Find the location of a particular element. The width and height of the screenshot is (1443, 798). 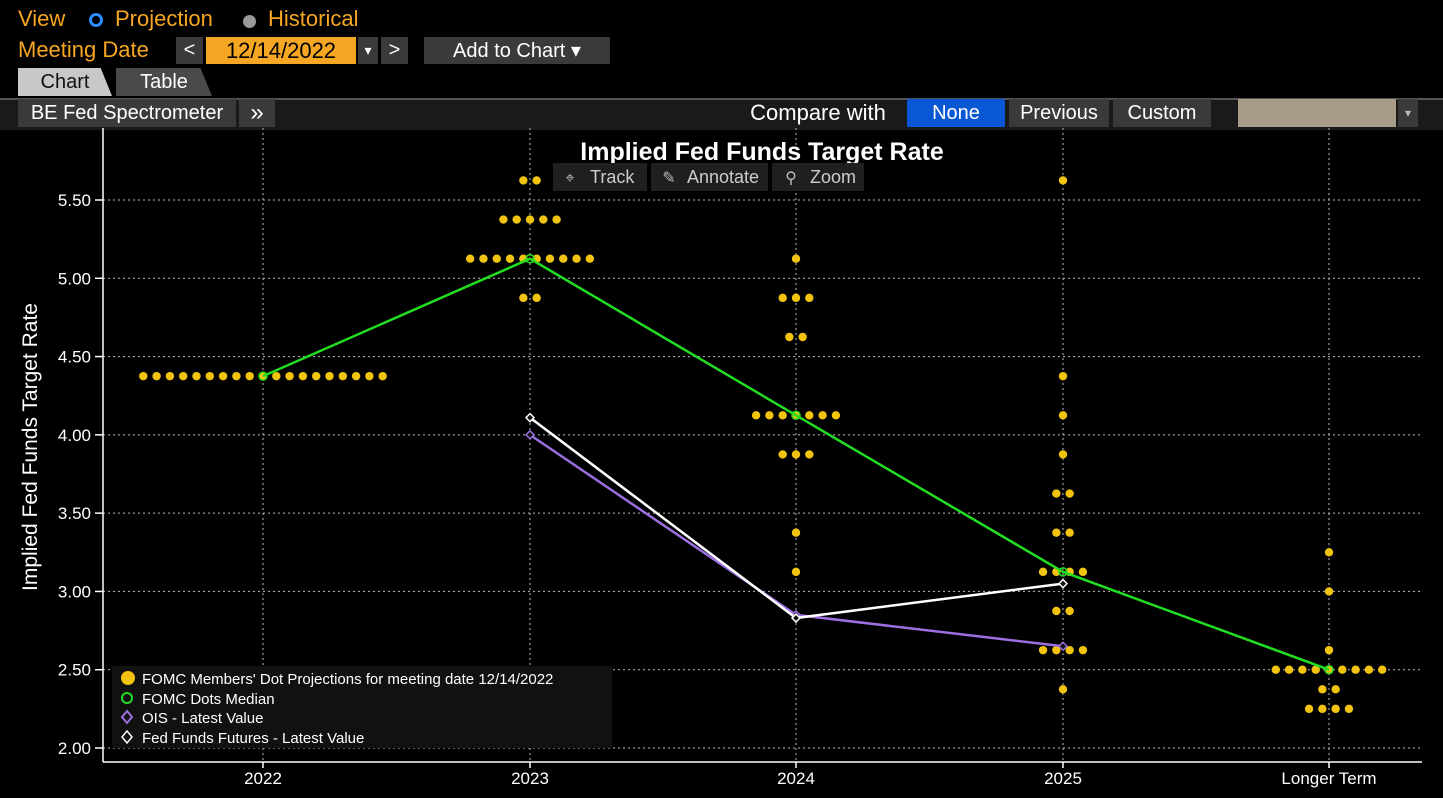

projection-radio is located at coordinates (96, 20).